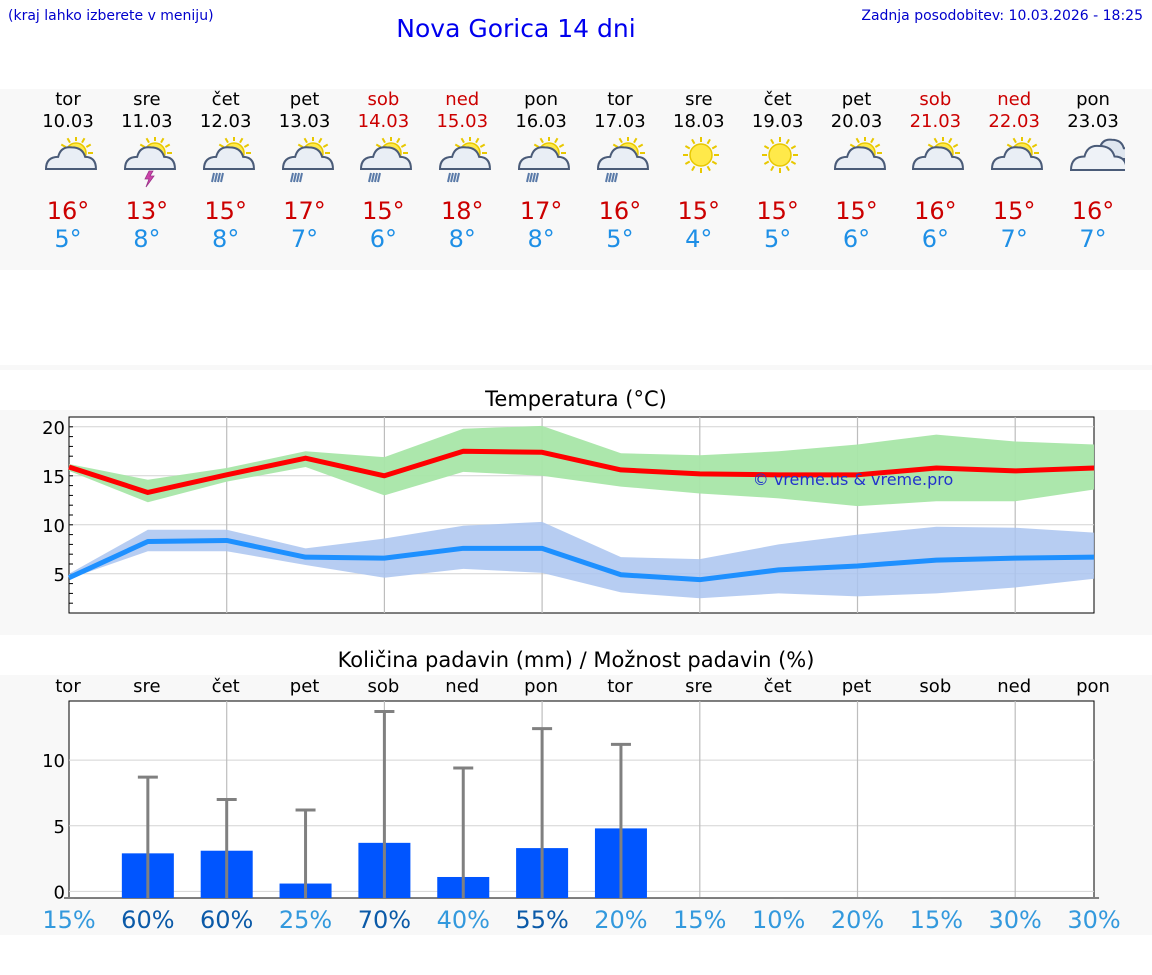 This screenshot has width=1152, height=975. Describe the element at coordinates (620, 111) in the screenshot. I see `day-header: tor 17.03` at that location.